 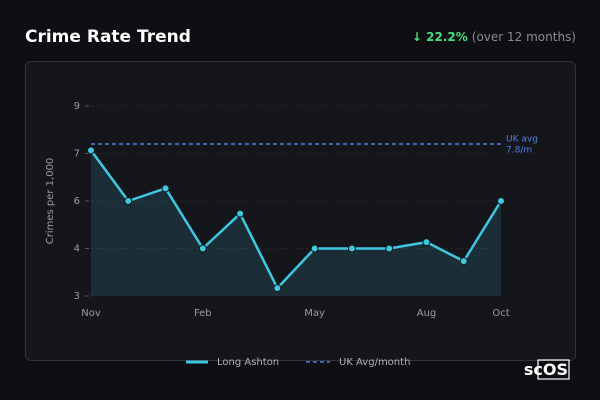 What do you see at coordinates (50, 201) in the screenshot?
I see `y-axis-label: Crimes per 1,000` at bounding box center [50, 201].